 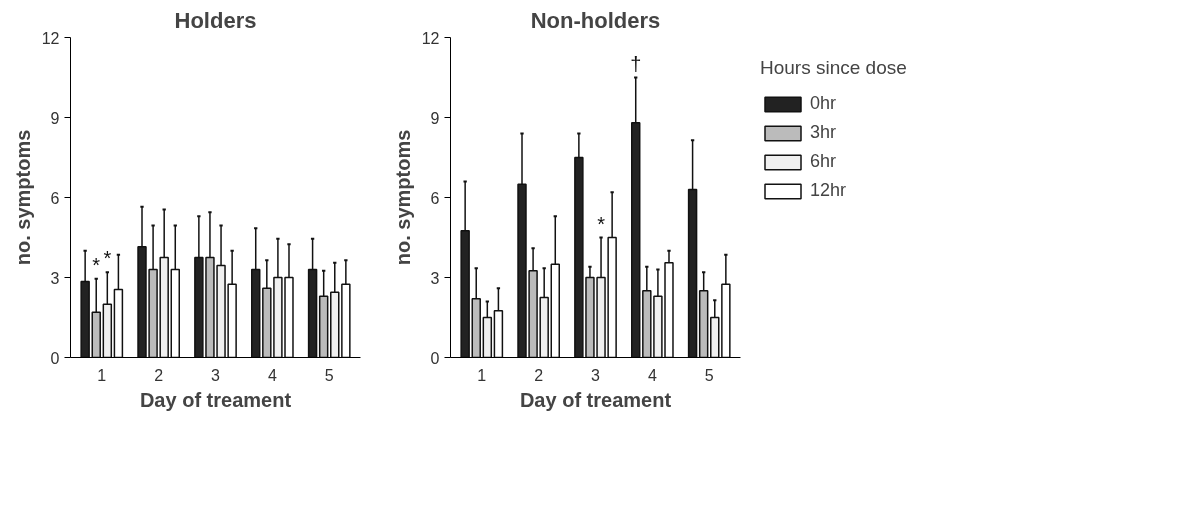 I want to click on legend-title: Hours since dose, so click(x=833, y=68).